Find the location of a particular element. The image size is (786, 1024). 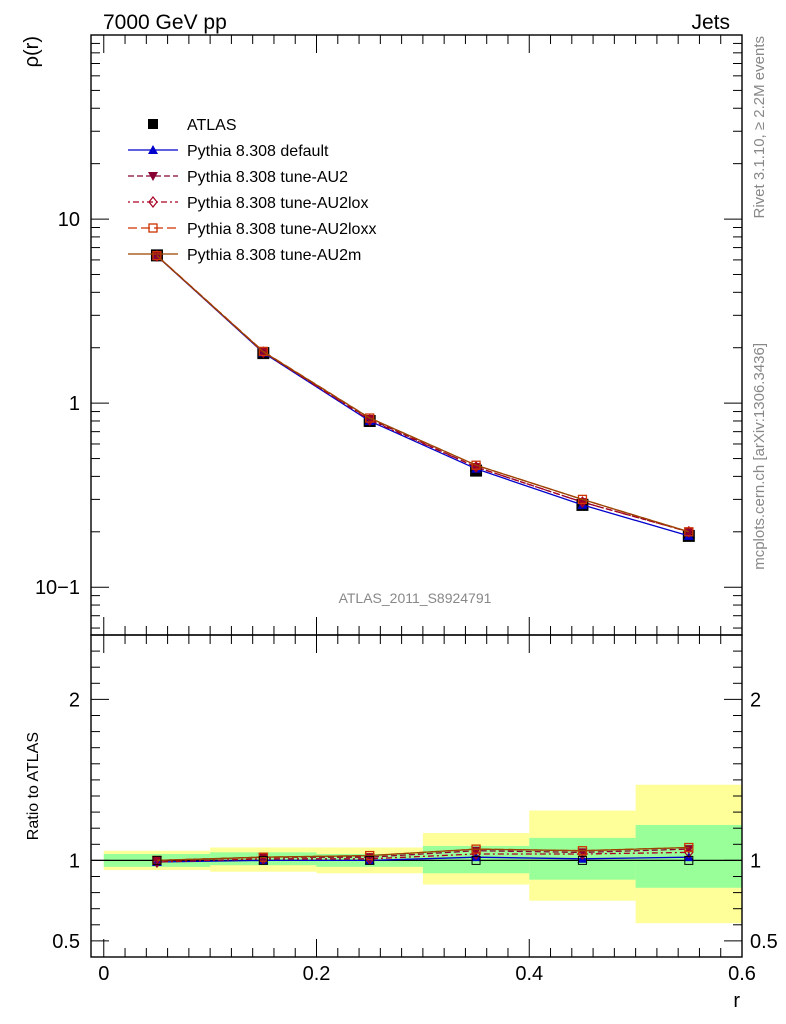

legend-marker-data is located at coordinates (153, 124).